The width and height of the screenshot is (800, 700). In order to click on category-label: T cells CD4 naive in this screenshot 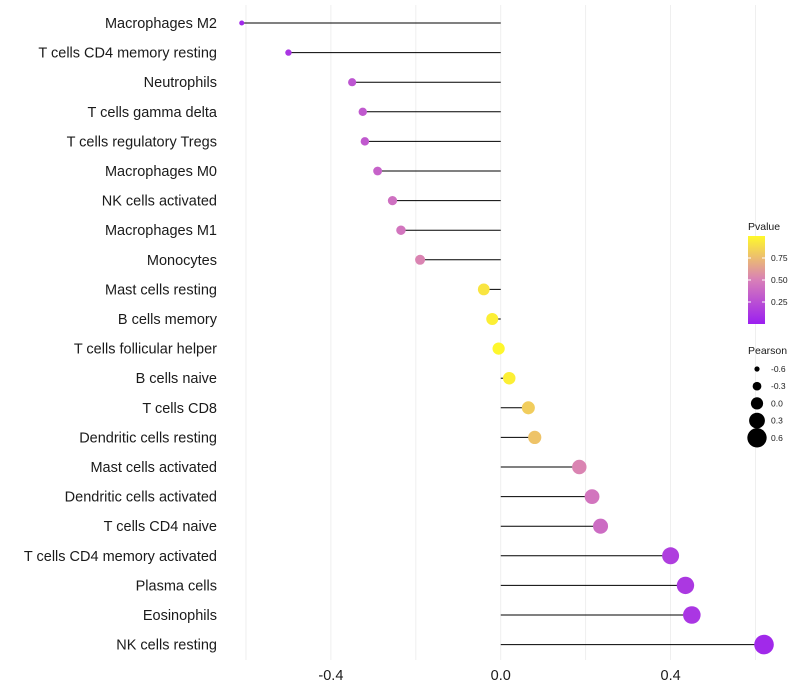, I will do `click(160, 527)`.